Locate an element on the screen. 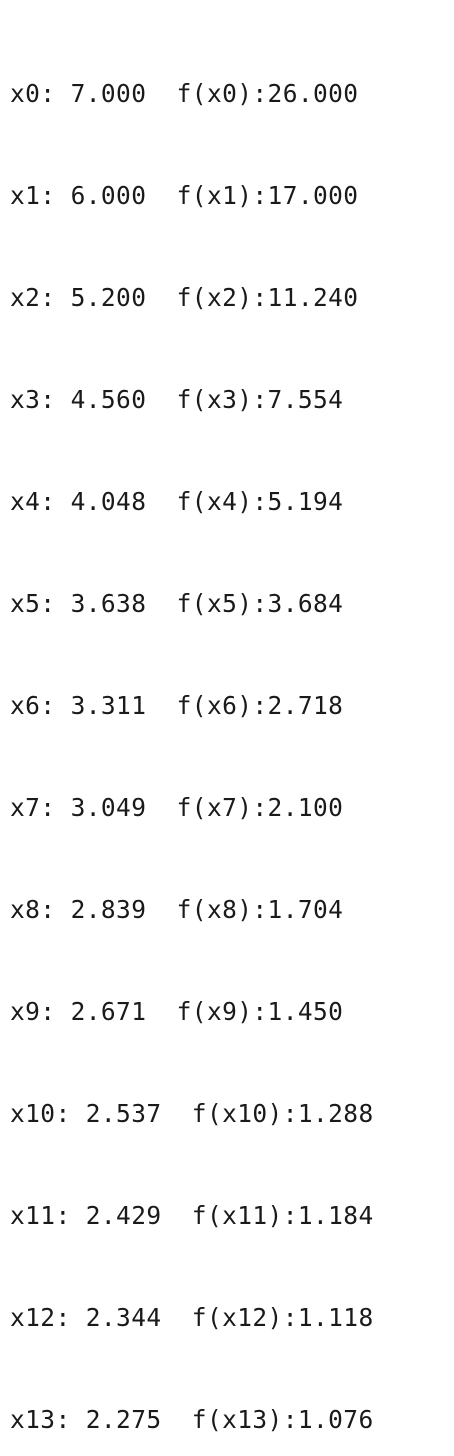  output-line-x13: x13: 2.275 f(x13):1.076 is located at coordinates (192, 1419).